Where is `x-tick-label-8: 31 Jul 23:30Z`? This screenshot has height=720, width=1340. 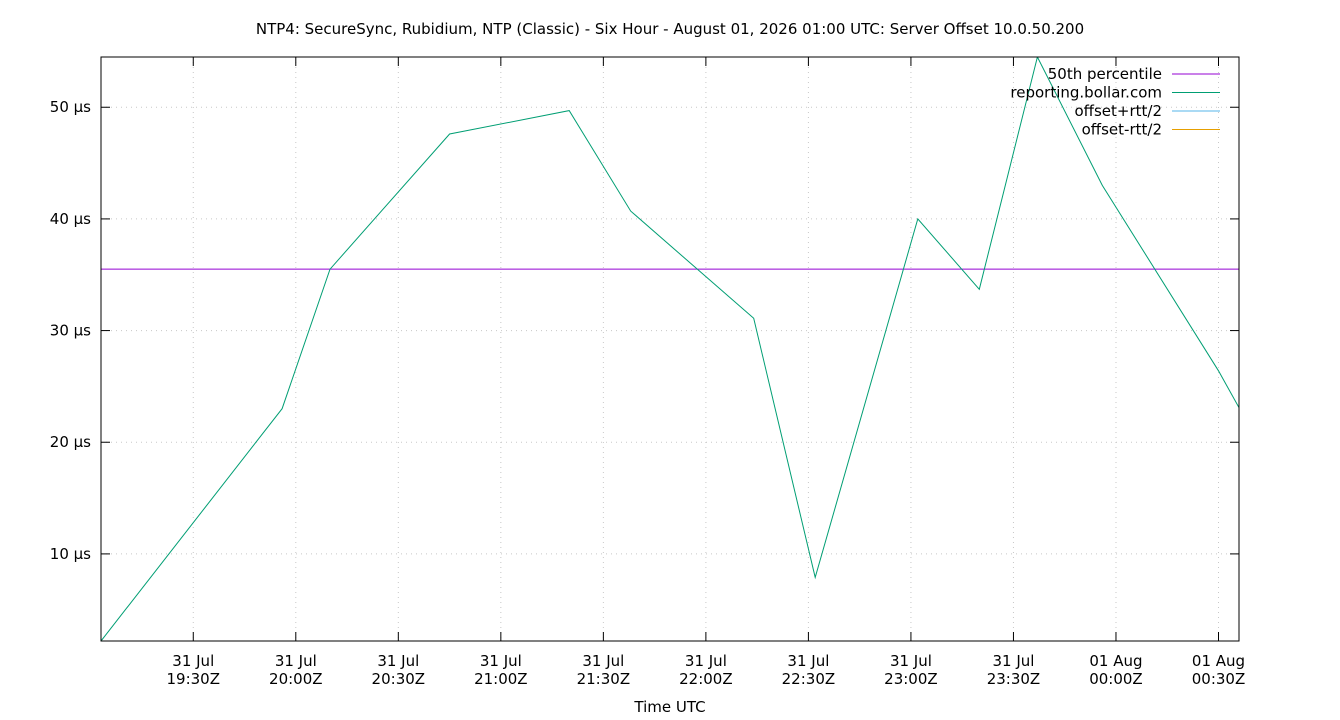 x-tick-label-8: 31 Jul 23:30Z is located at coordinates (1014, 670).